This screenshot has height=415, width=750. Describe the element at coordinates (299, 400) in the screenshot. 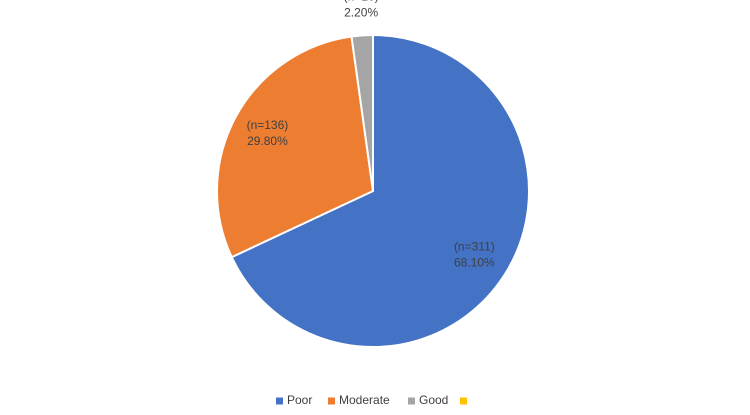

I see `legend-label: Poor` at that location.